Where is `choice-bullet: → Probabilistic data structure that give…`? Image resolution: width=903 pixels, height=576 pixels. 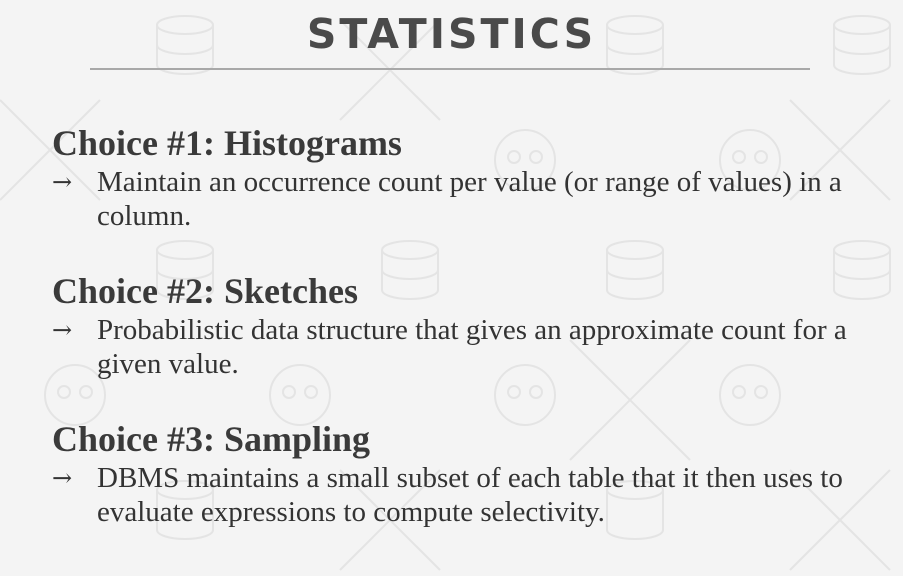 choice-bullet: → Probabilistic data structure that give… is located at coordinates (462, 347).